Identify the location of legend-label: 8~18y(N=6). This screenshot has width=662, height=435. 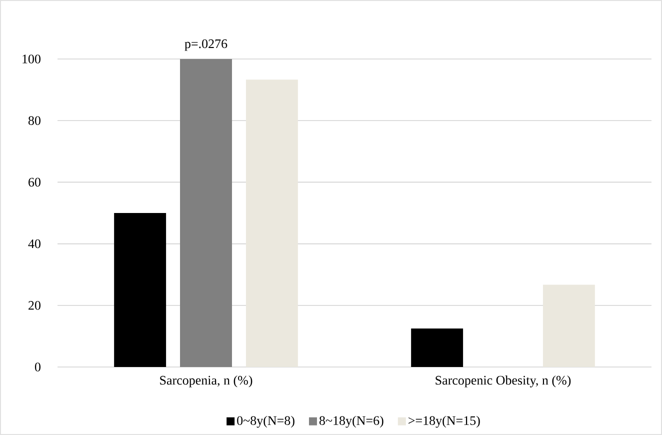
(351, 422).